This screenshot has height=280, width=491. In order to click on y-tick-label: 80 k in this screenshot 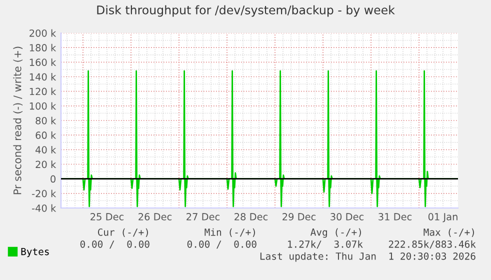, I will do `click(46, 120)`.